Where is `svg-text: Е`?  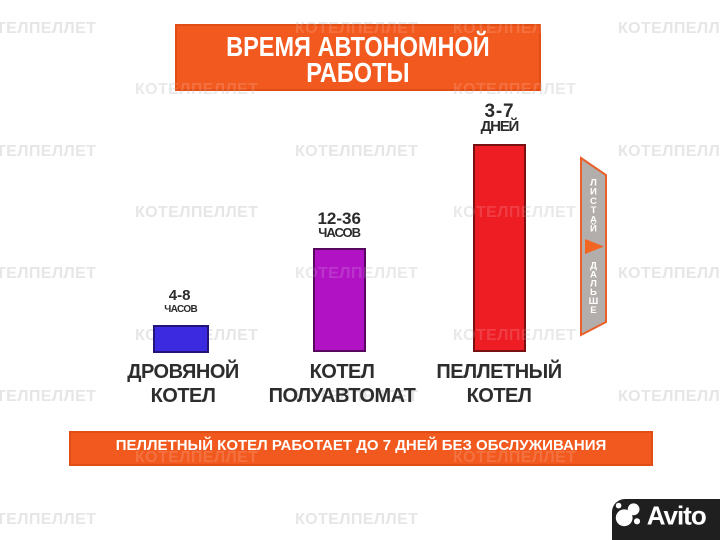
svg-text: Е is located at coordinates (593, 310).